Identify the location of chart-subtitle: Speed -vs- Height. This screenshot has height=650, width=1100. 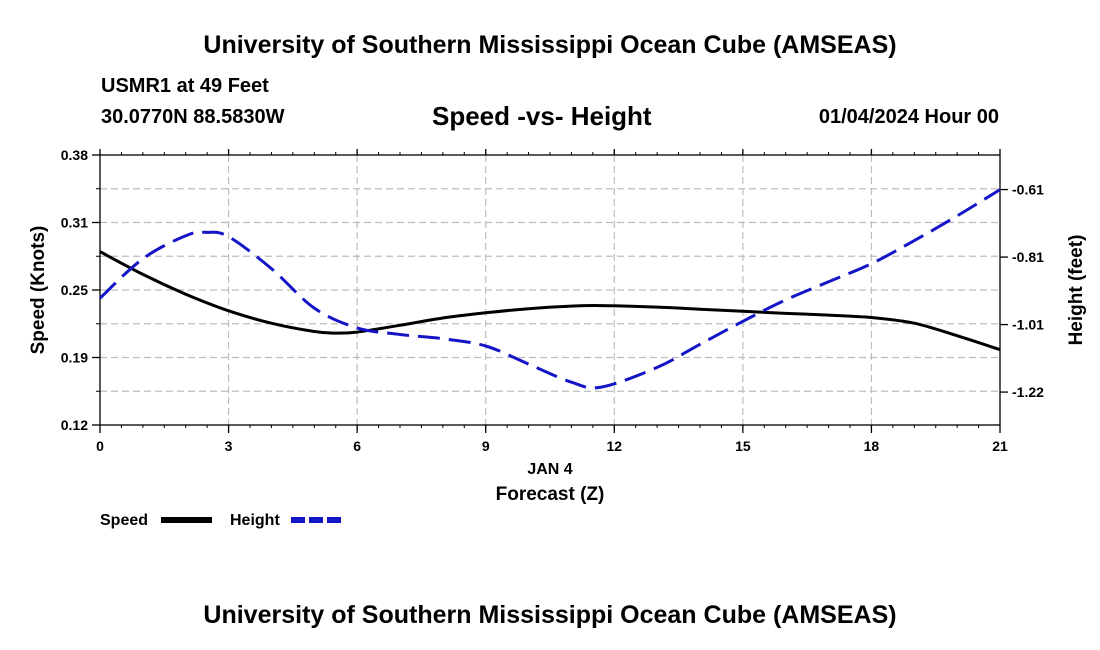
(542, 116).